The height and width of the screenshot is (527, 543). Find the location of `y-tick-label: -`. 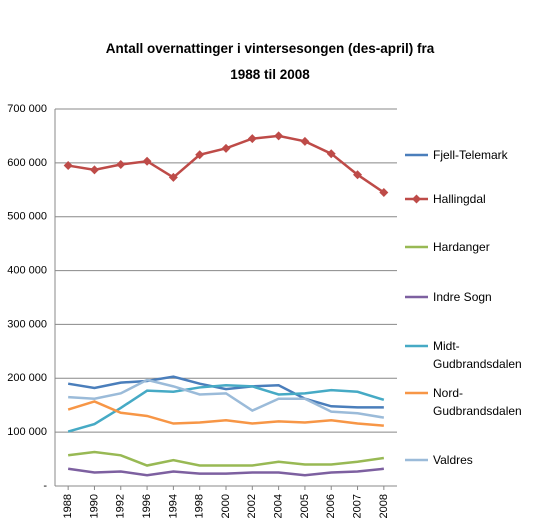

y-tick-label: - is located at coordinates (45, 486).